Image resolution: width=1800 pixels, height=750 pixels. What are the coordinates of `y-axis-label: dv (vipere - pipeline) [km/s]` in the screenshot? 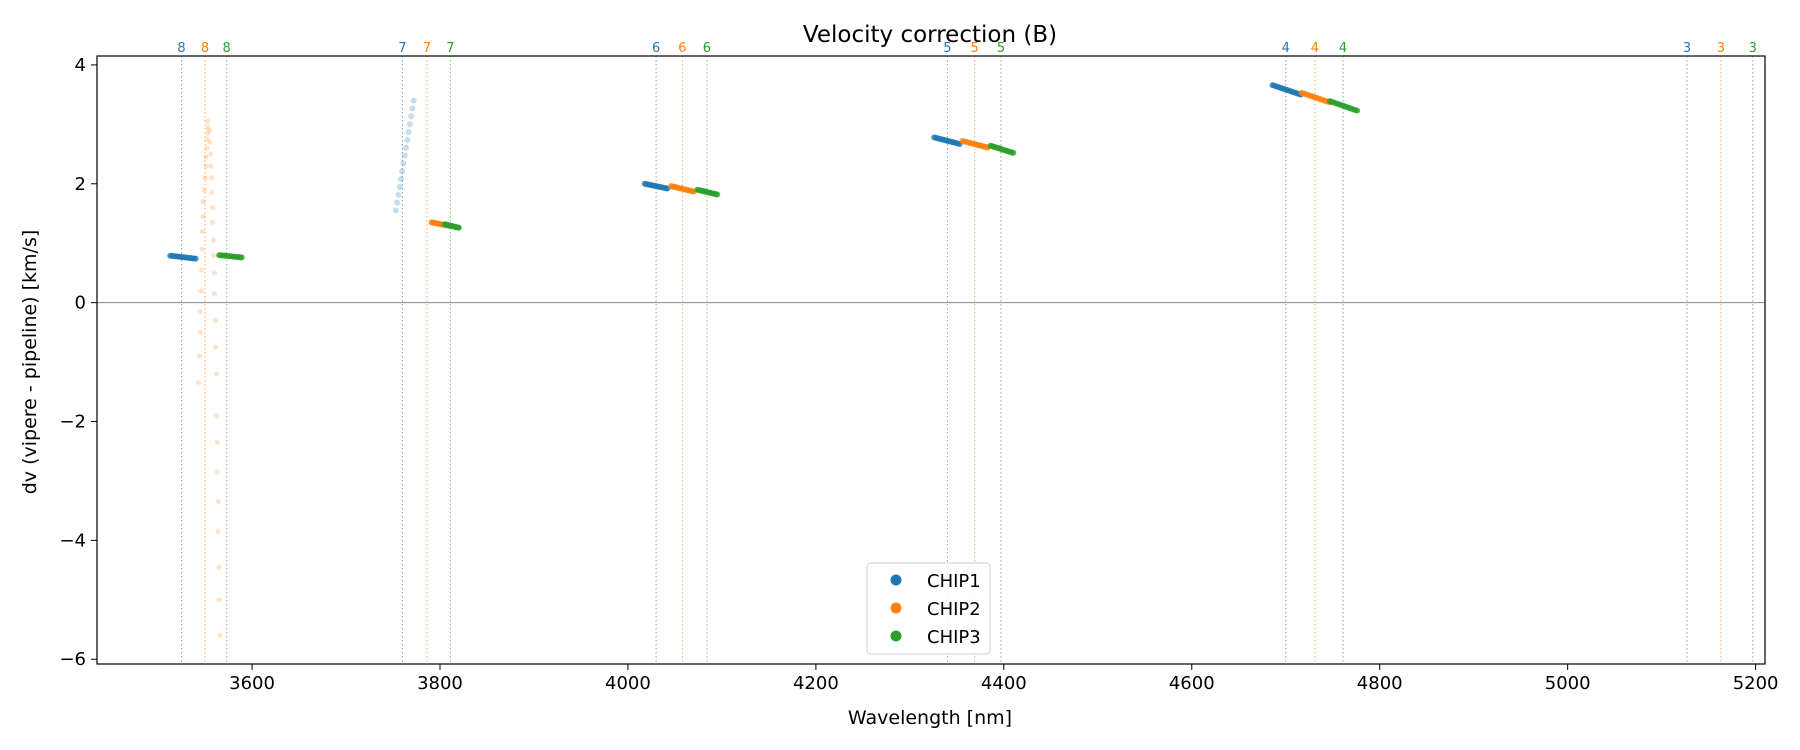 It's located at (30, 362).